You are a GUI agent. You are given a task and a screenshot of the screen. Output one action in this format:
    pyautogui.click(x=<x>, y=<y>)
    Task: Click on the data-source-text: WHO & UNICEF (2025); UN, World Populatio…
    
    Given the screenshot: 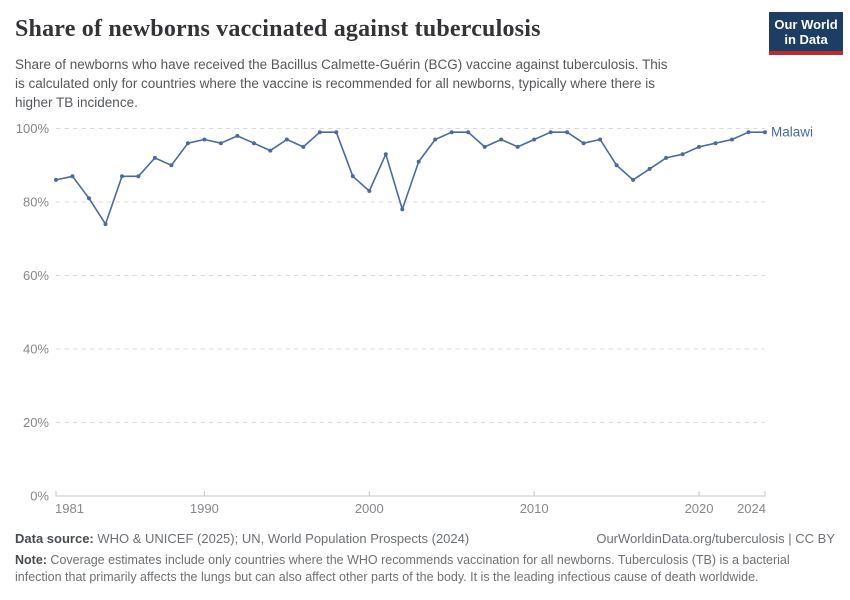 What is the action you would take?
    pyautogui.click(x=281, y=538)
    